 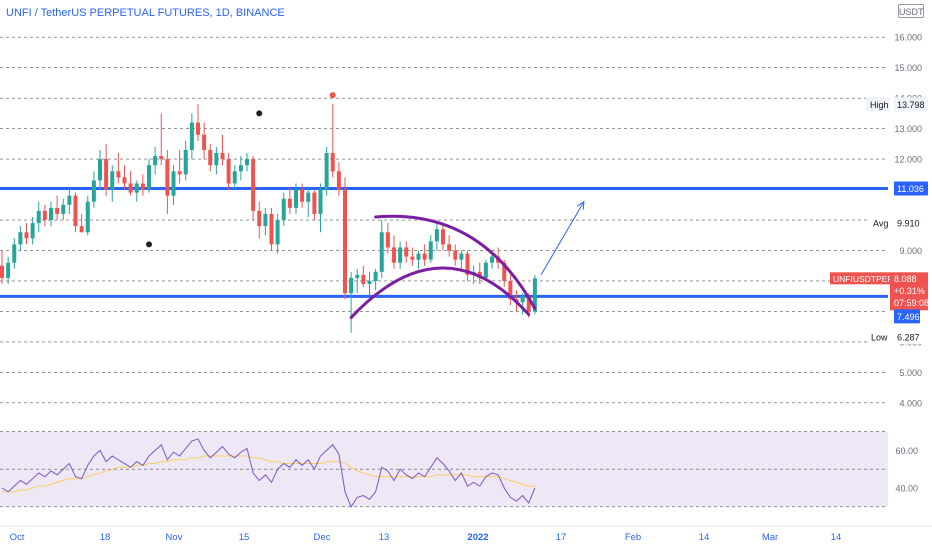 What do you see at coordinates (908, 129) in the screenshot?
I see `price-tick-label: 13.000` at bounding box center [908, 129].